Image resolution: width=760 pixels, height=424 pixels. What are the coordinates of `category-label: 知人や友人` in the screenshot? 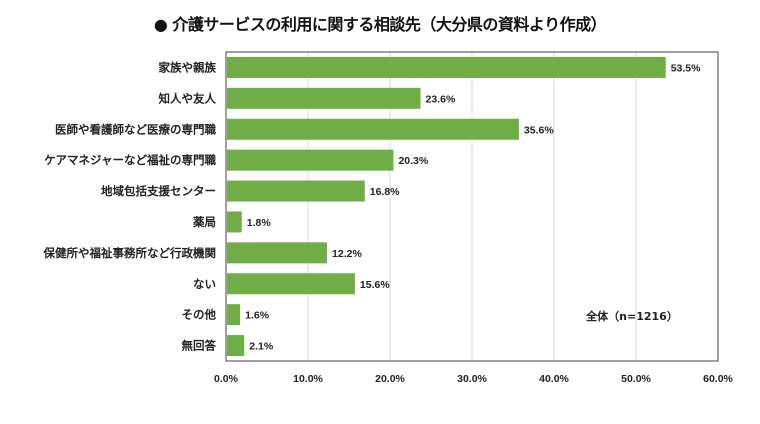 It's located at (187, 98).